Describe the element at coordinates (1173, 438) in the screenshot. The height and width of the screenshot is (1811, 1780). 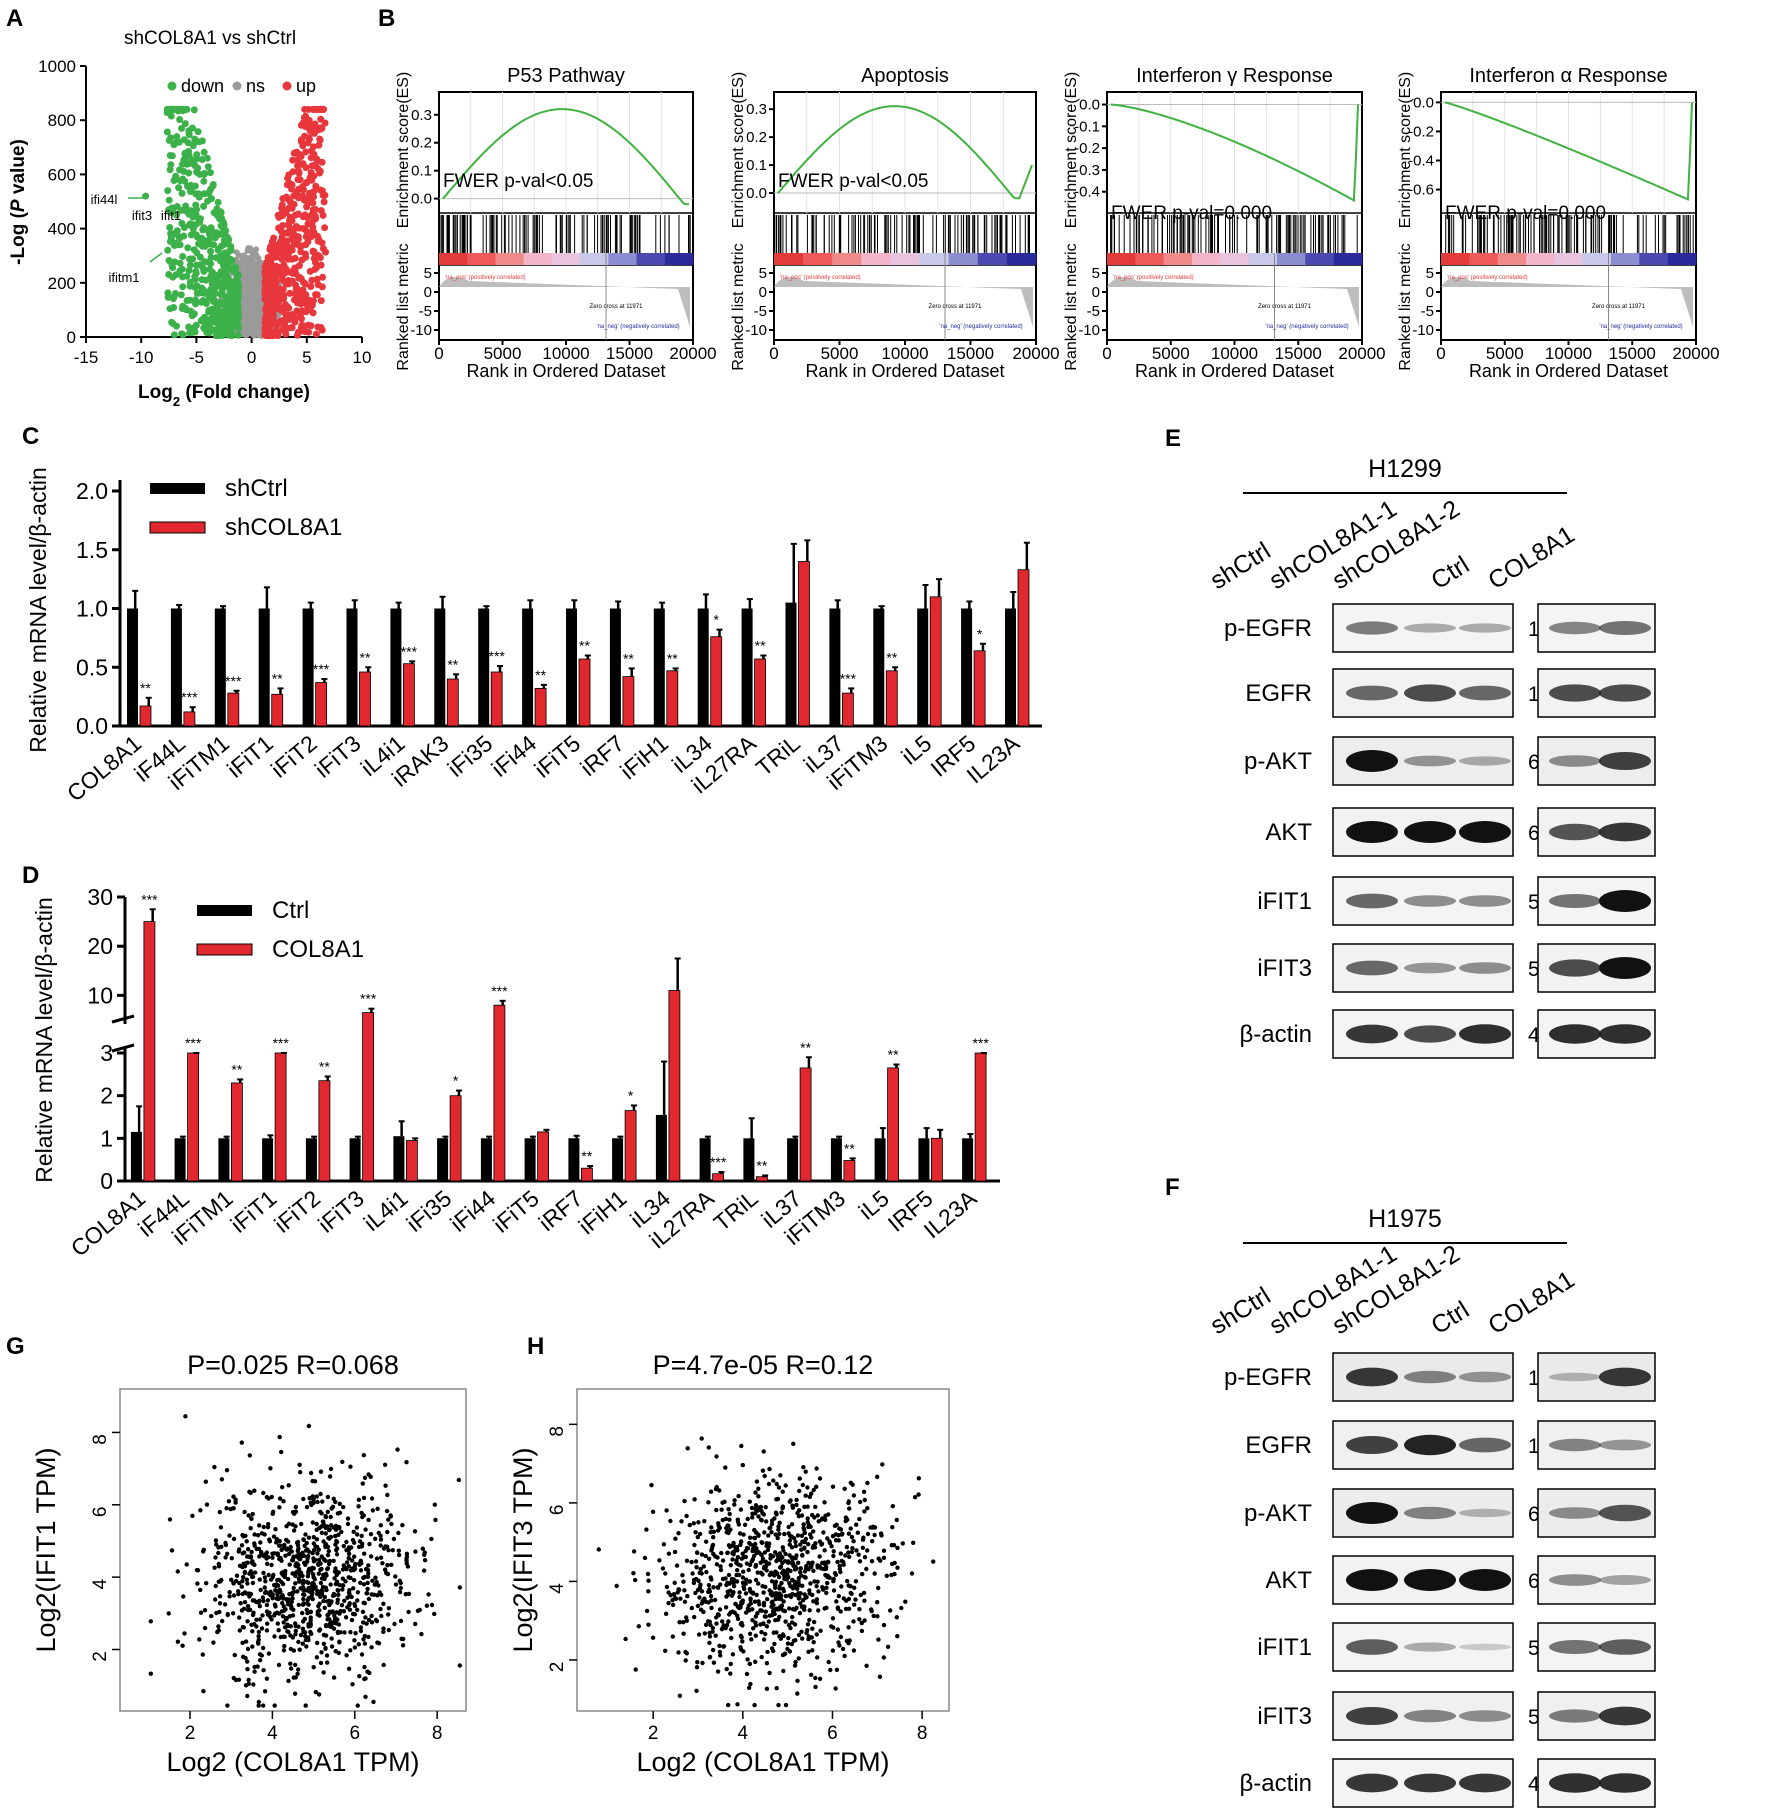
I see `panel-letter-e: E` at that location.